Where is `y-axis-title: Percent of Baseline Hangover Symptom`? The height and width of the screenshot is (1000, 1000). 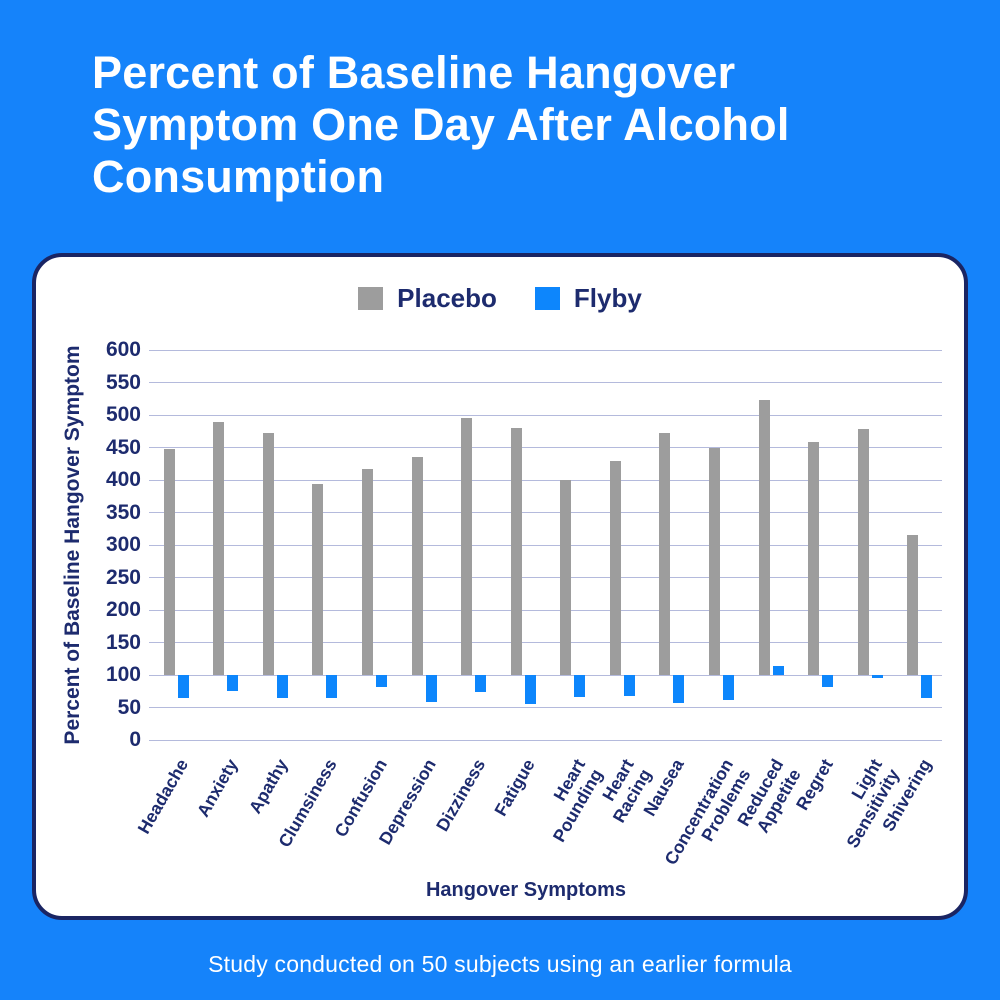 y-axis-title: Percent of Baseline Hangover Symptom is located at coordinates (72, 545).